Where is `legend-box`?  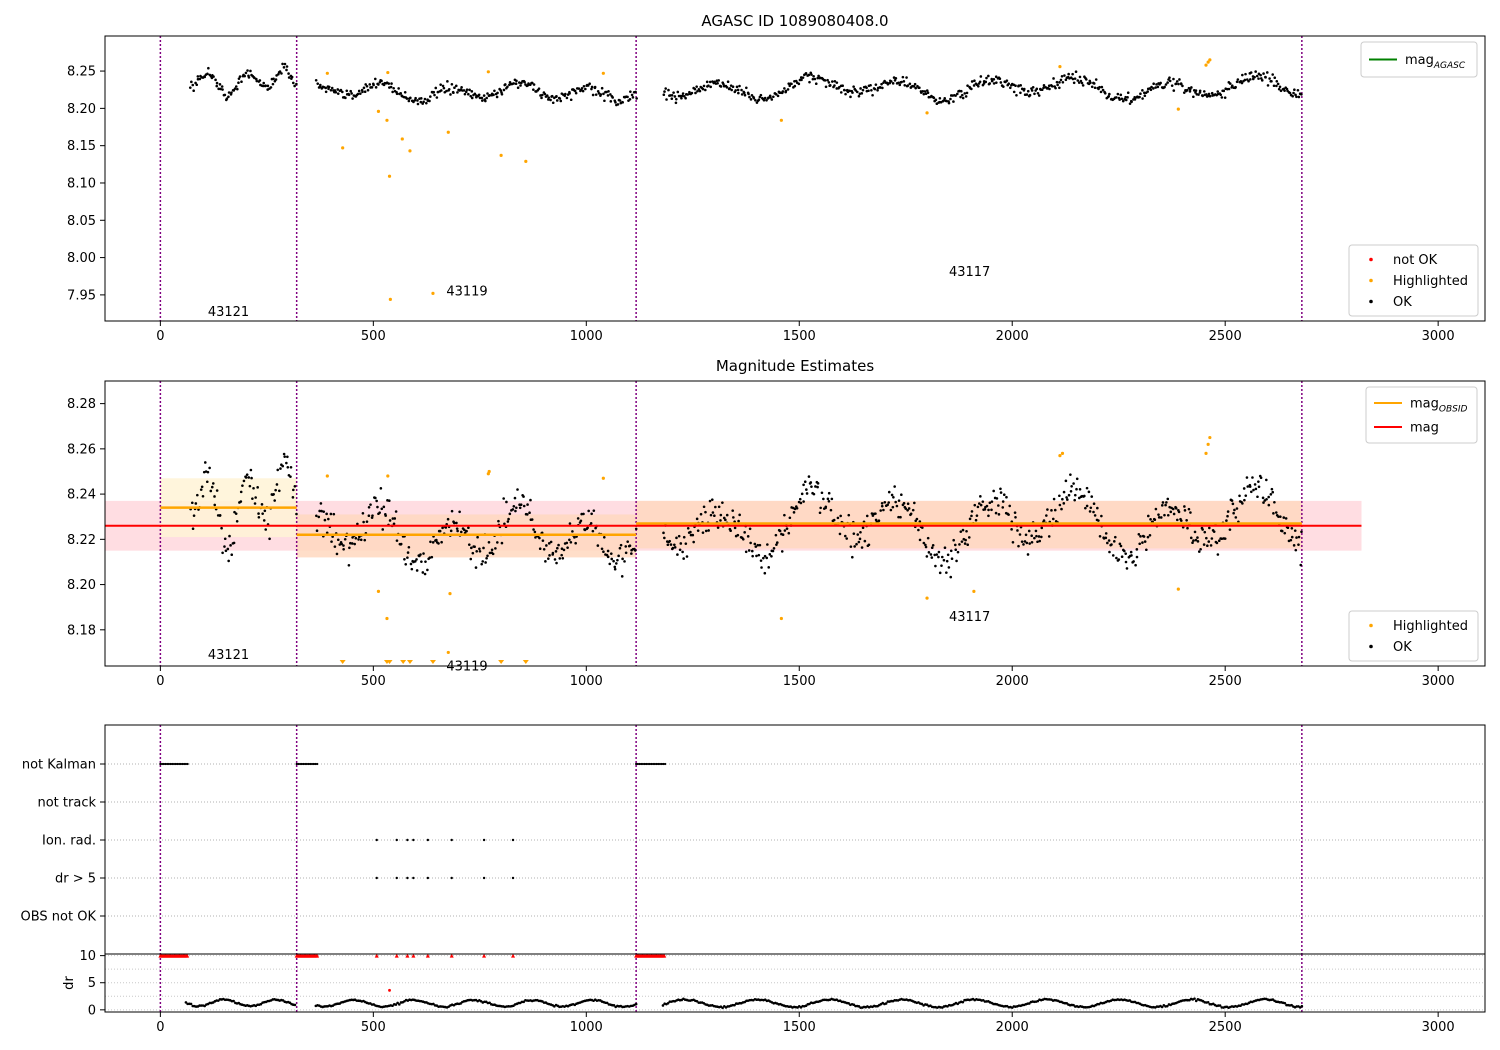 legend-box is located at coordinates (1413, 280).